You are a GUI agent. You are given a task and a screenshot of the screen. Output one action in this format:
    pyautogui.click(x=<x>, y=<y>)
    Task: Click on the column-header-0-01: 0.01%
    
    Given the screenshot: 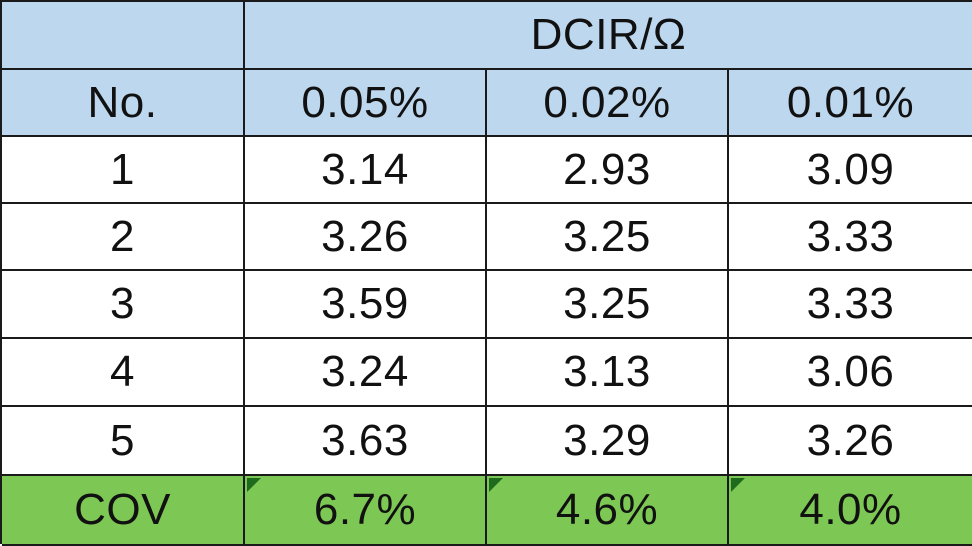 What is the action you would take?
    pyautogui.click(x=850, y=103)
    